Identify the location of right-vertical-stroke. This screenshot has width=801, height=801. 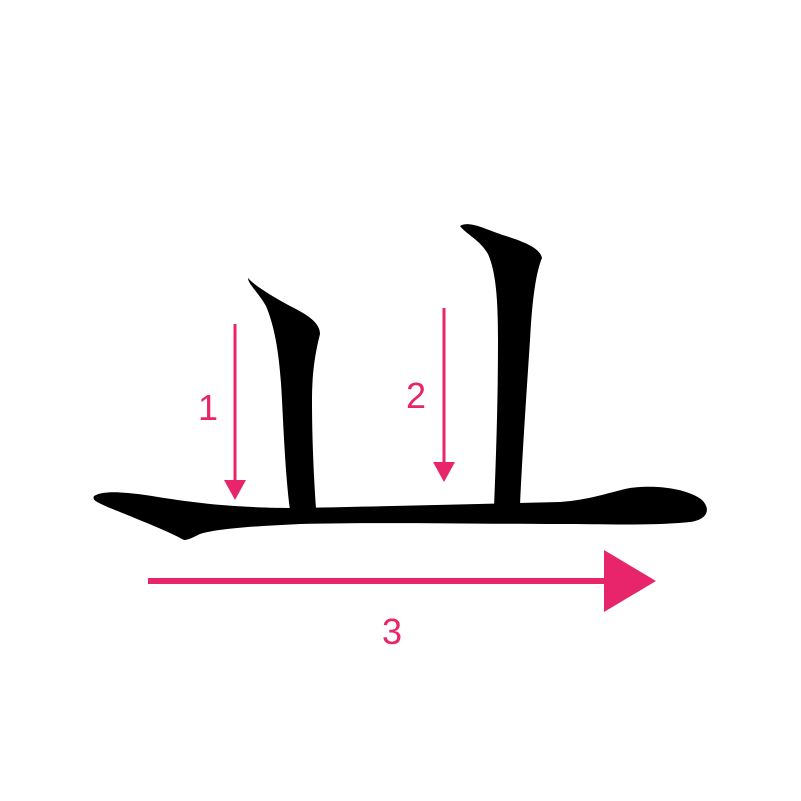
(501, 366).